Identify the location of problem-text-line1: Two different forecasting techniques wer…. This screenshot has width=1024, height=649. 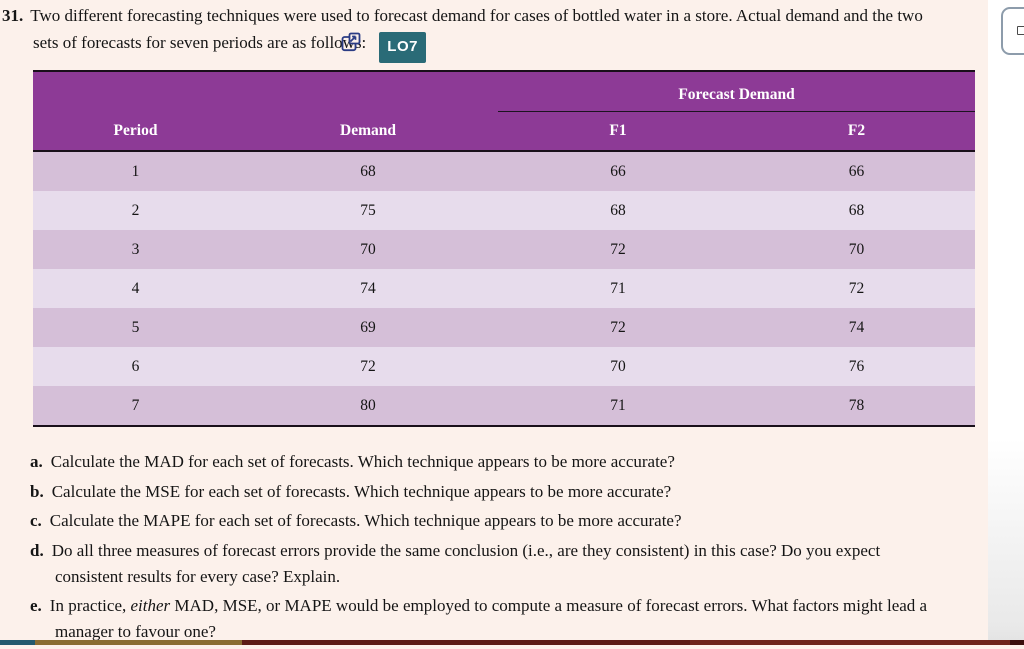
(476, 15).